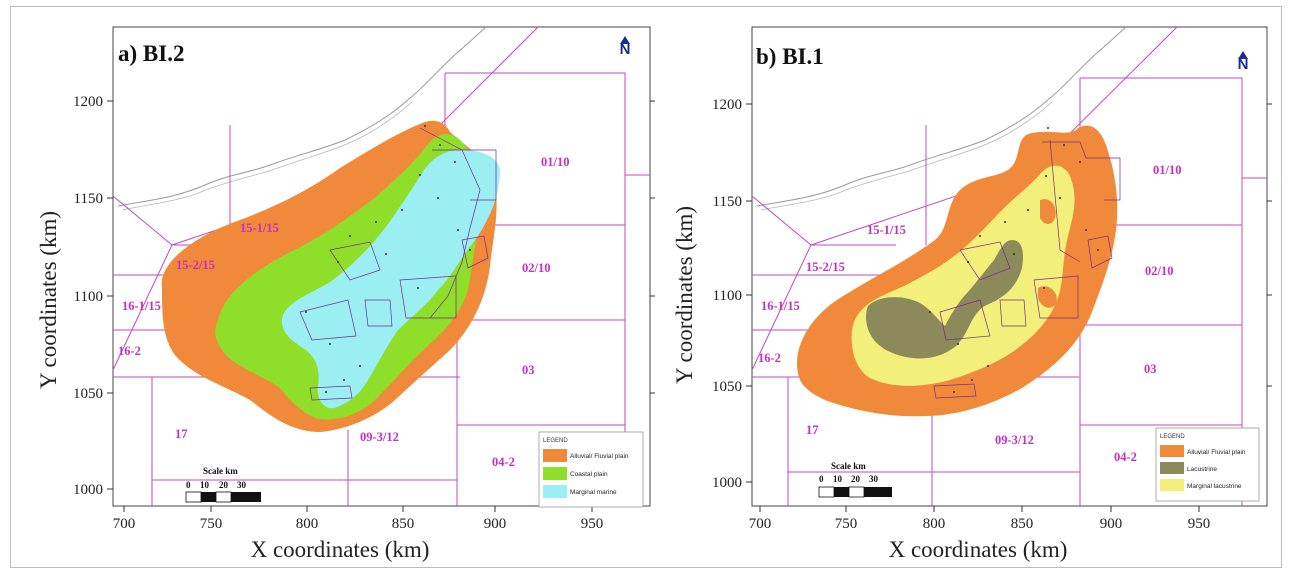  I want to click on x-axis-title-a: X coordinates (km), so click(340, 549).